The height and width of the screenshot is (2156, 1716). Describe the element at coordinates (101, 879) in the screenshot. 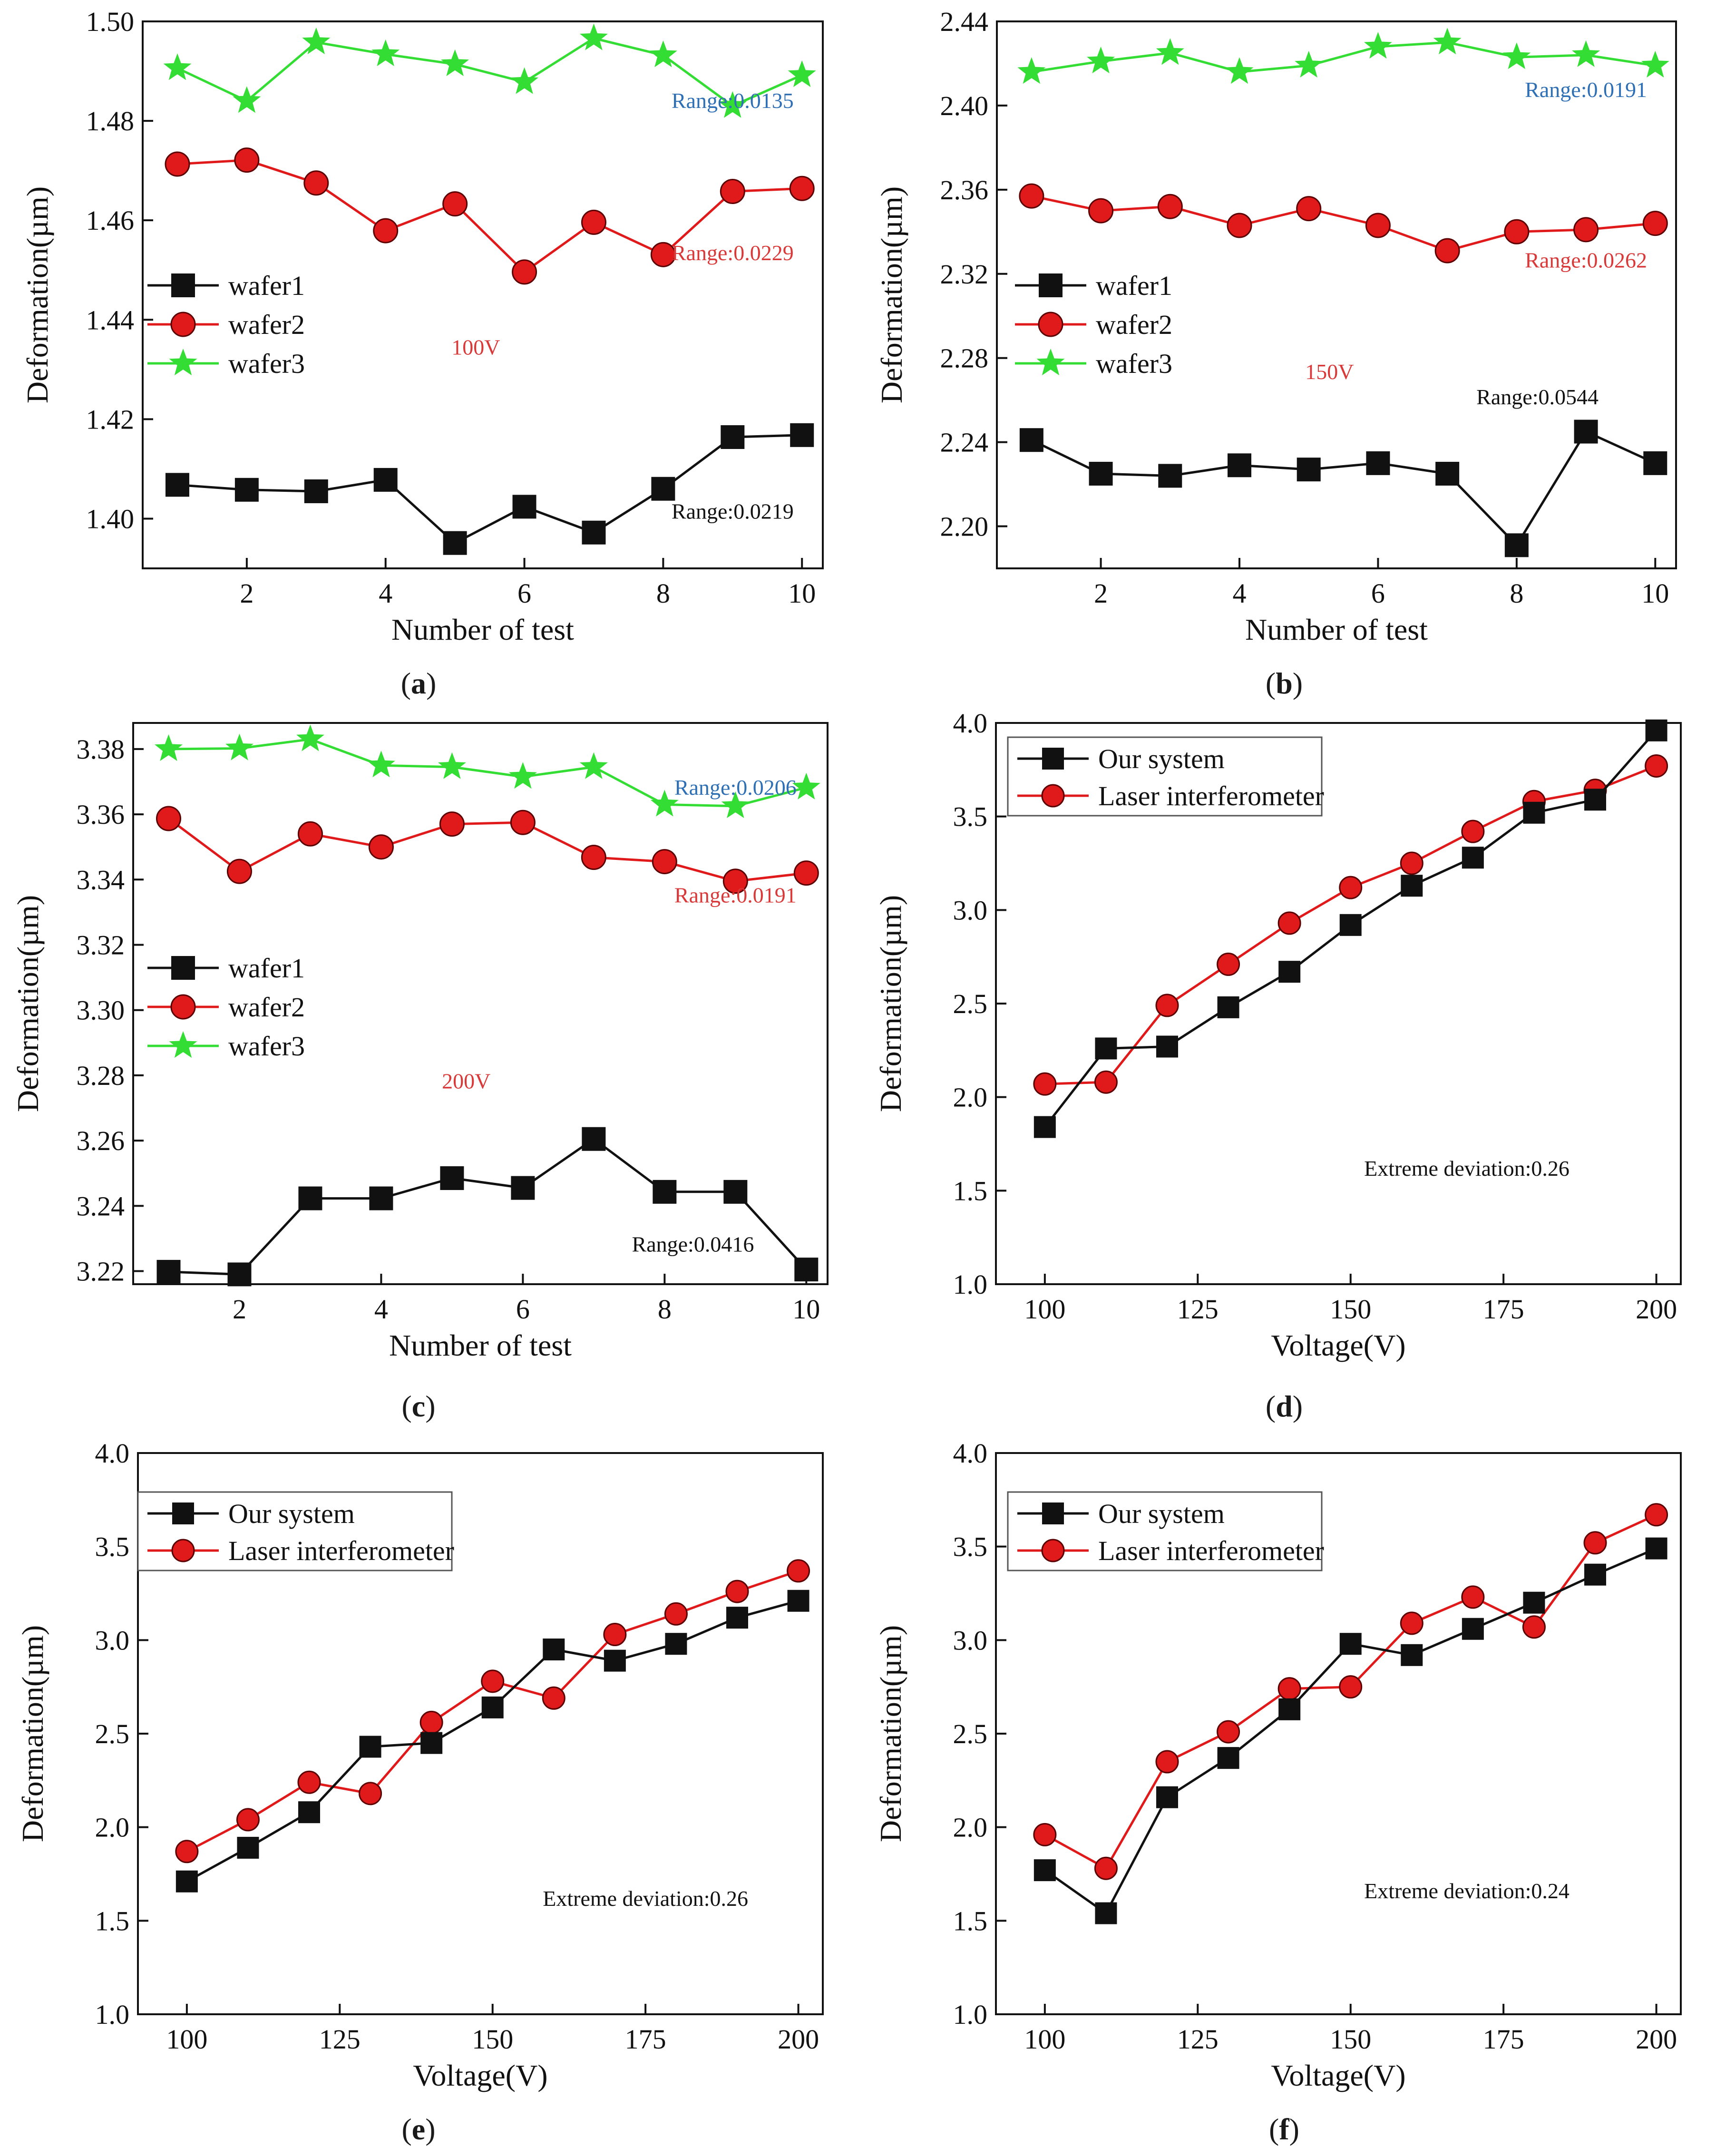

I see `y-tick-label: 3.34` at that location.